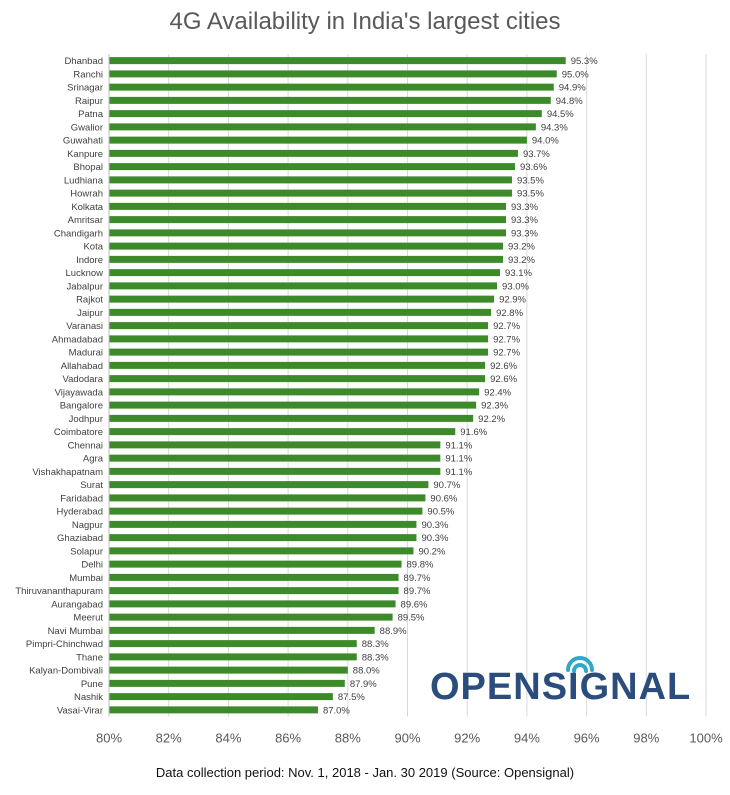 The width and height of the screenshot is (730, 795). Describe the element at coordinates (91, 485) in the screenshot. I see `category-label: Surat` at that location.